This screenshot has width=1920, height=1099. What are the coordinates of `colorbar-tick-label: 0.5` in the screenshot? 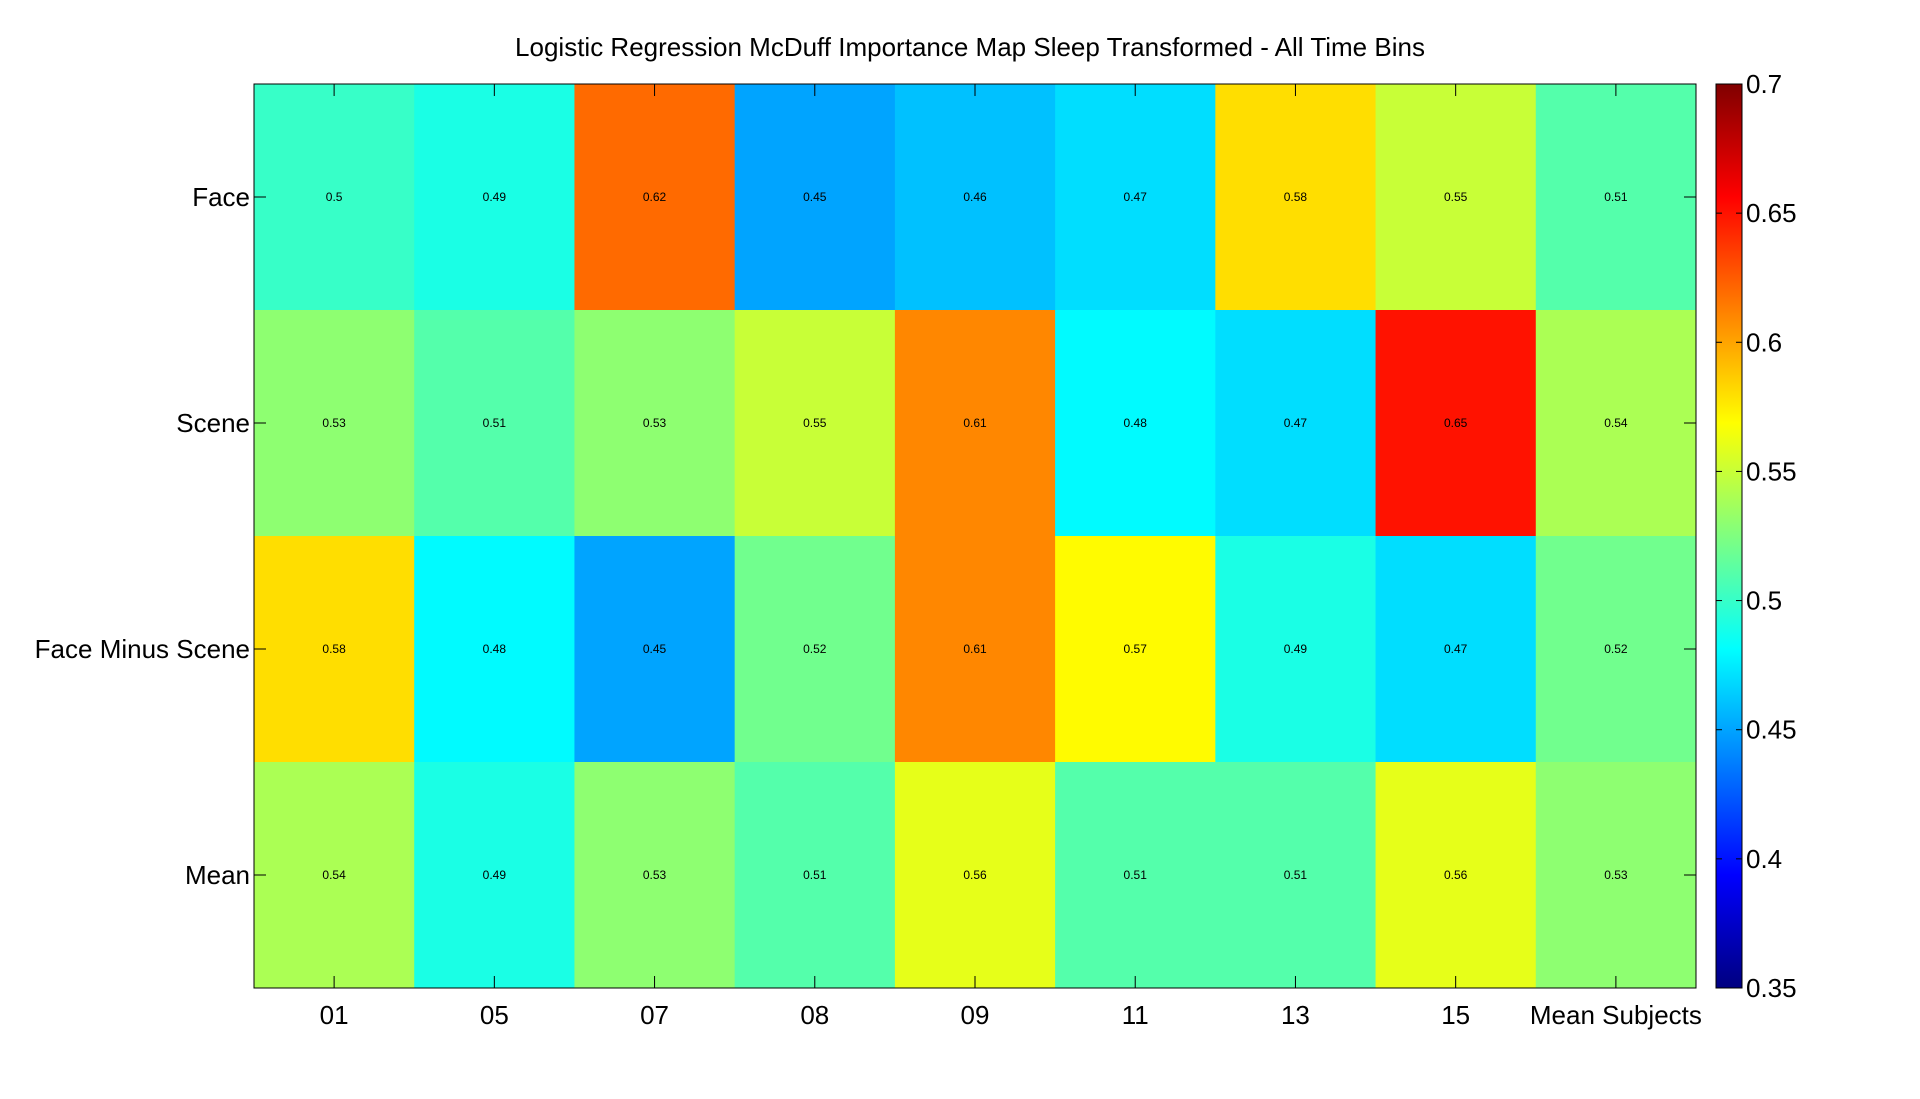 It's located at (1764, 601).